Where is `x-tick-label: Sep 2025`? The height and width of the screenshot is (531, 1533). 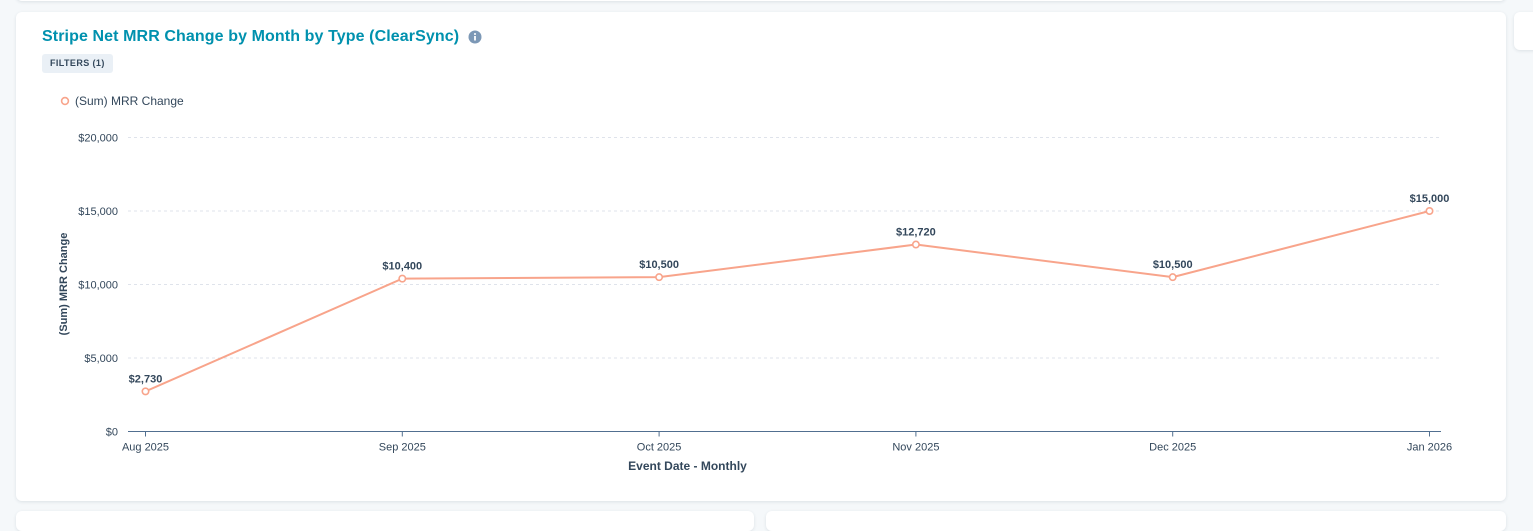 x-tick-label: Sep 2025 is located at coordinates (402, 448).